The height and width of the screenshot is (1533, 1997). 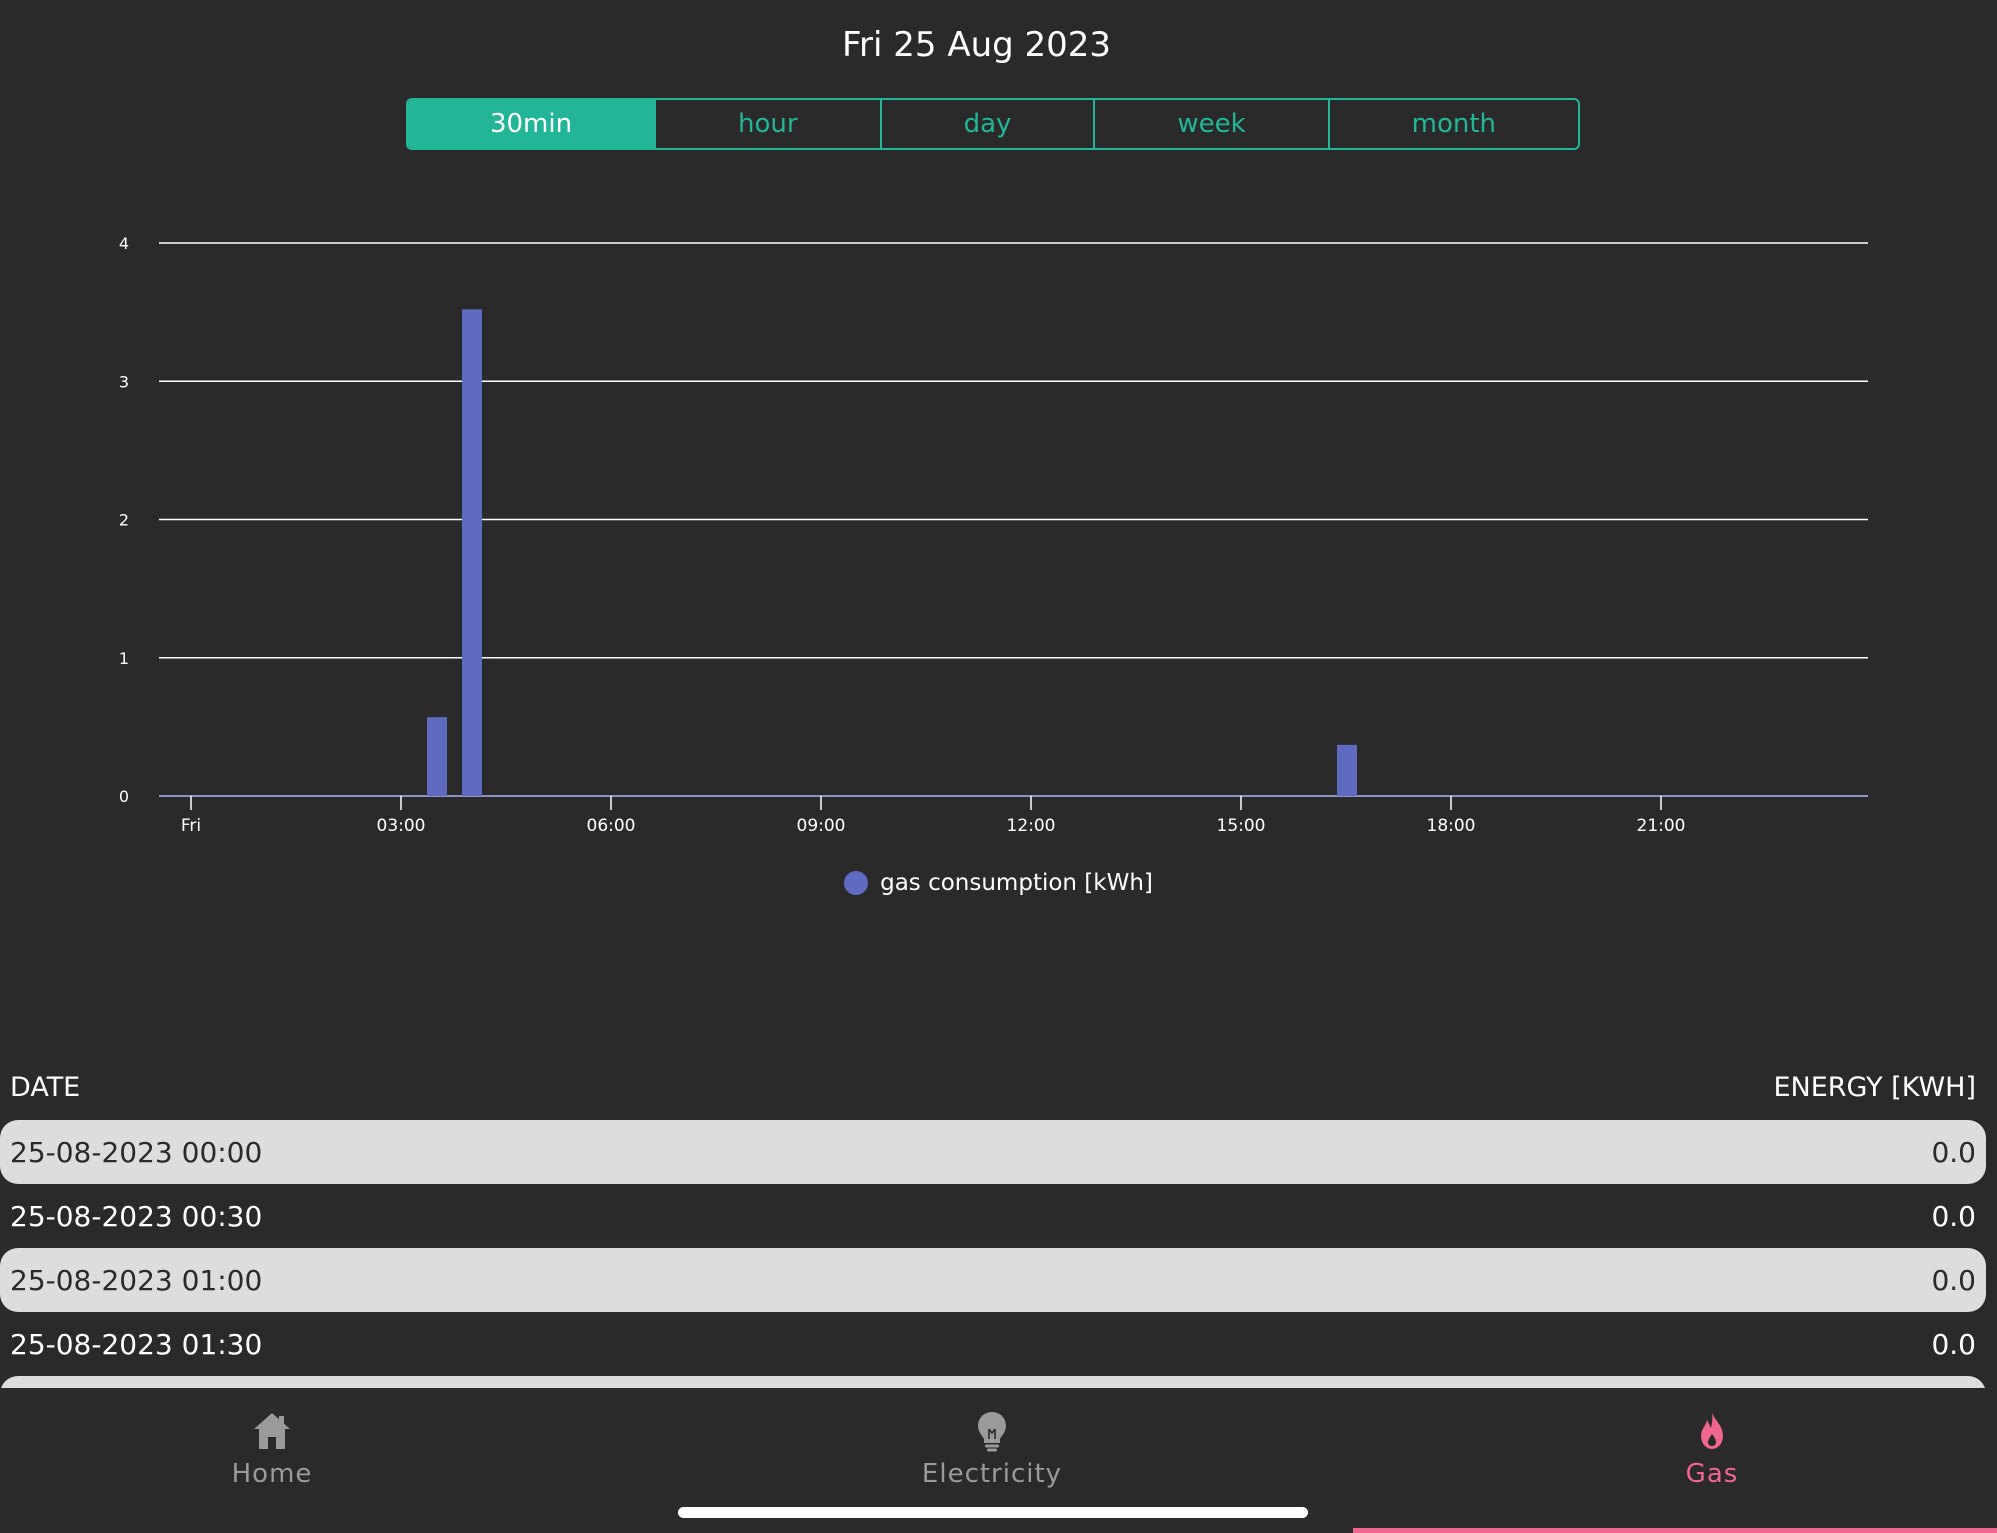 I want to click on x-tick-label: 21:00, so click(x=1661, y=826).